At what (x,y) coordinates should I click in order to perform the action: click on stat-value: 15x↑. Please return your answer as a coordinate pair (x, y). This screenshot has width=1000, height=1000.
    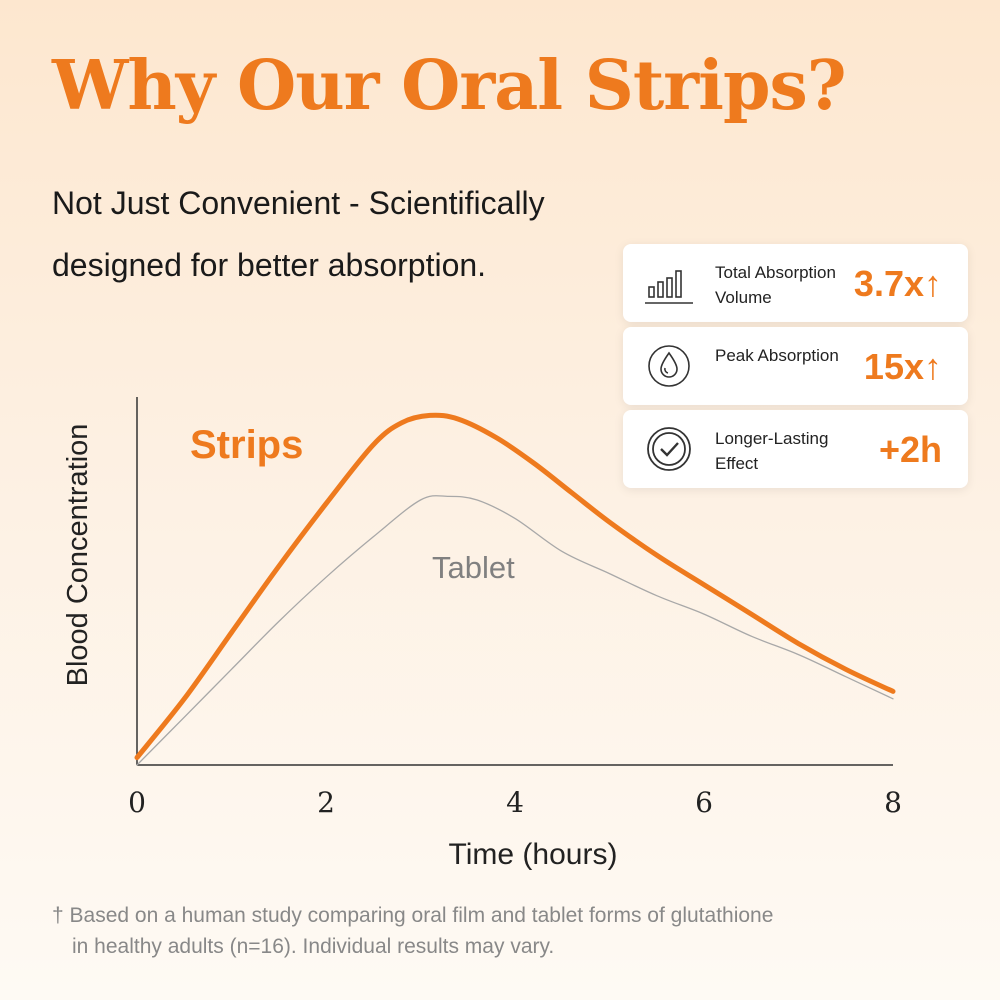
    Looking at the image, I should click on (902, 366).